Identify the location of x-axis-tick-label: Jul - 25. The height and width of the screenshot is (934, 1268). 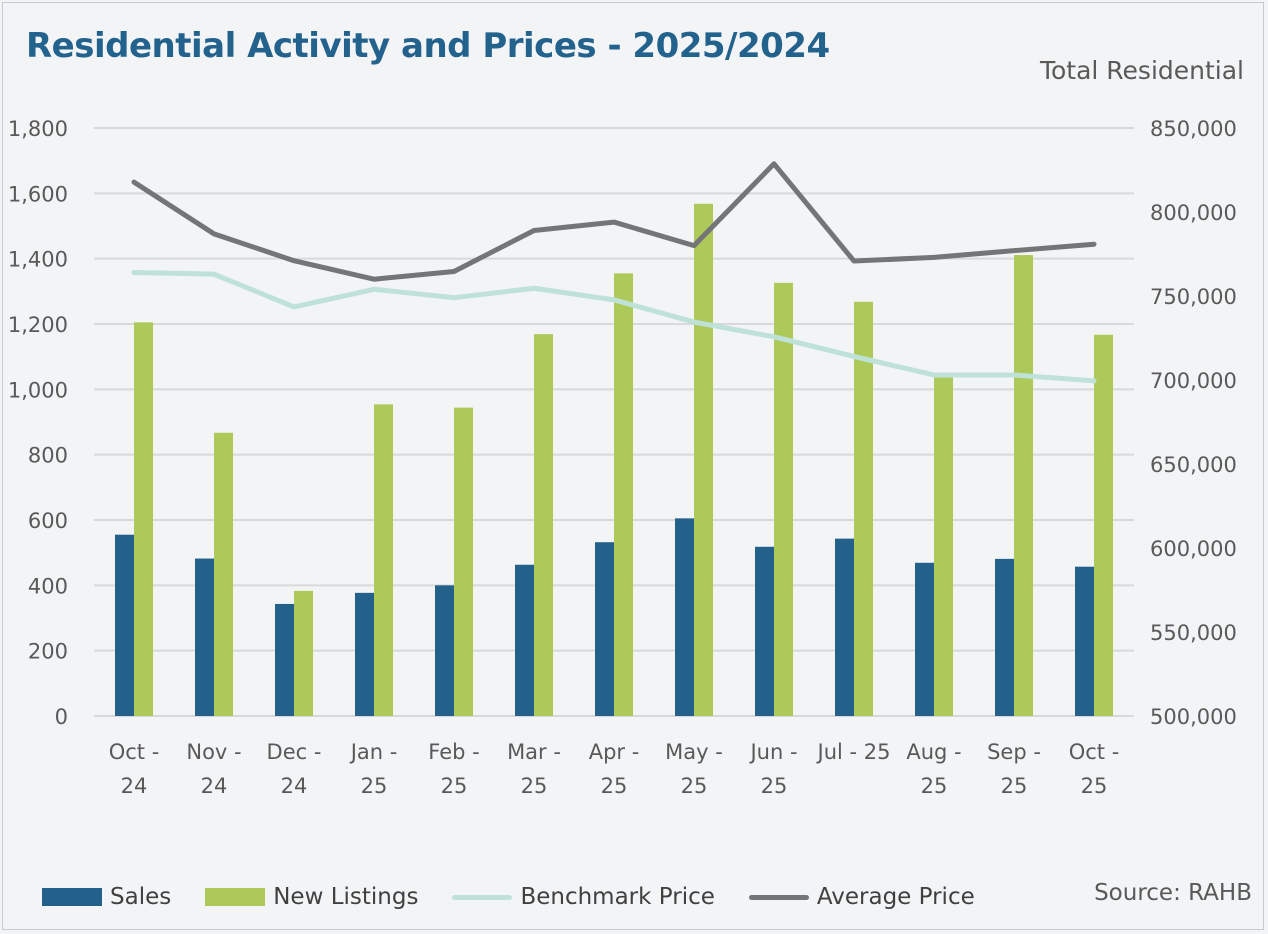
(853, 752).